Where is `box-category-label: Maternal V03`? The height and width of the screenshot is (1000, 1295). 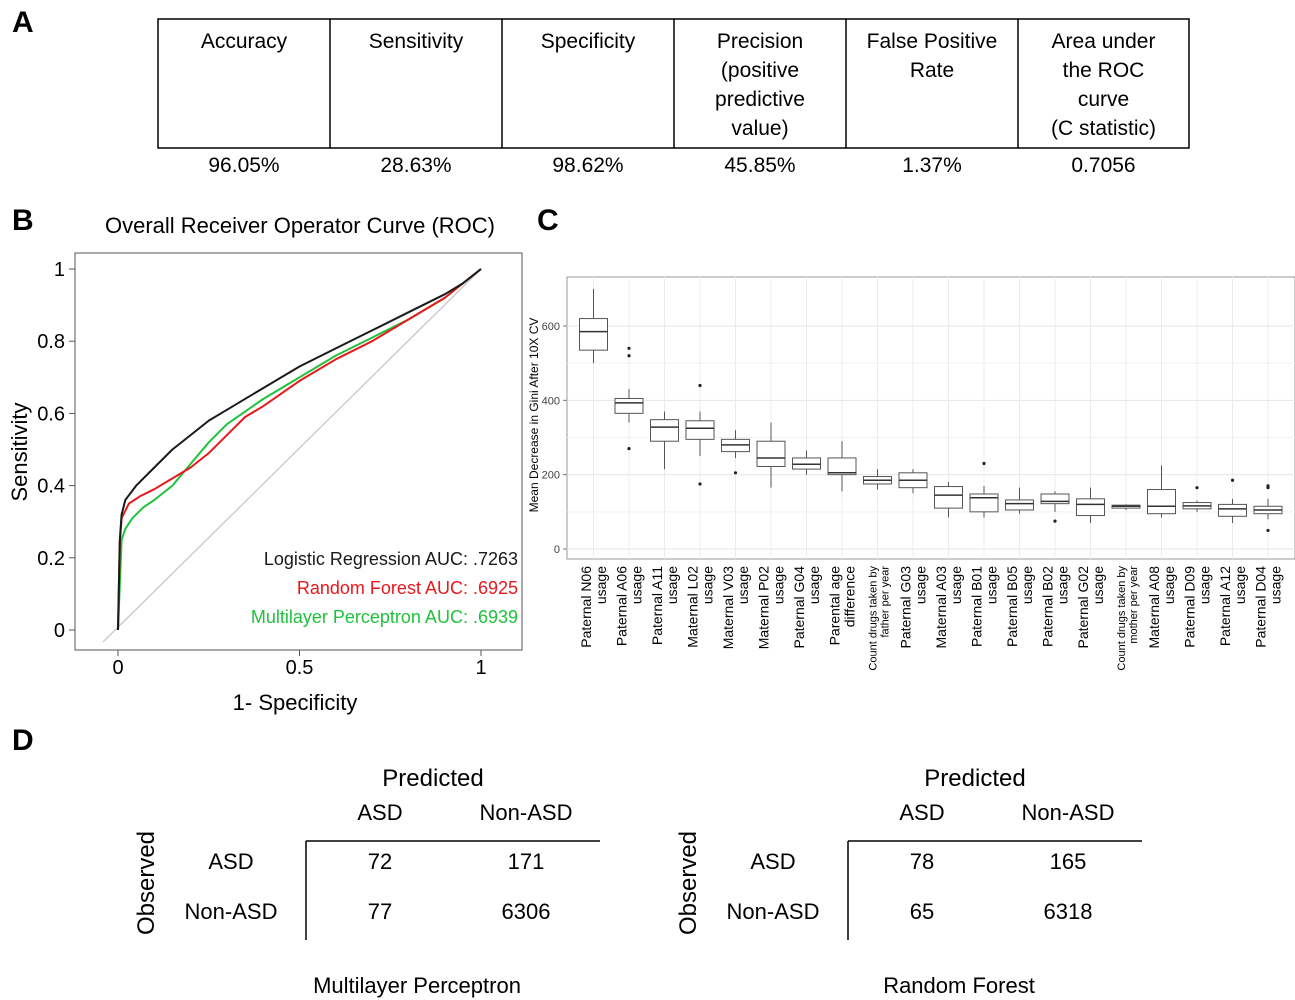 box-category-label: Maternal V03 is located at coordinates (728, 607).